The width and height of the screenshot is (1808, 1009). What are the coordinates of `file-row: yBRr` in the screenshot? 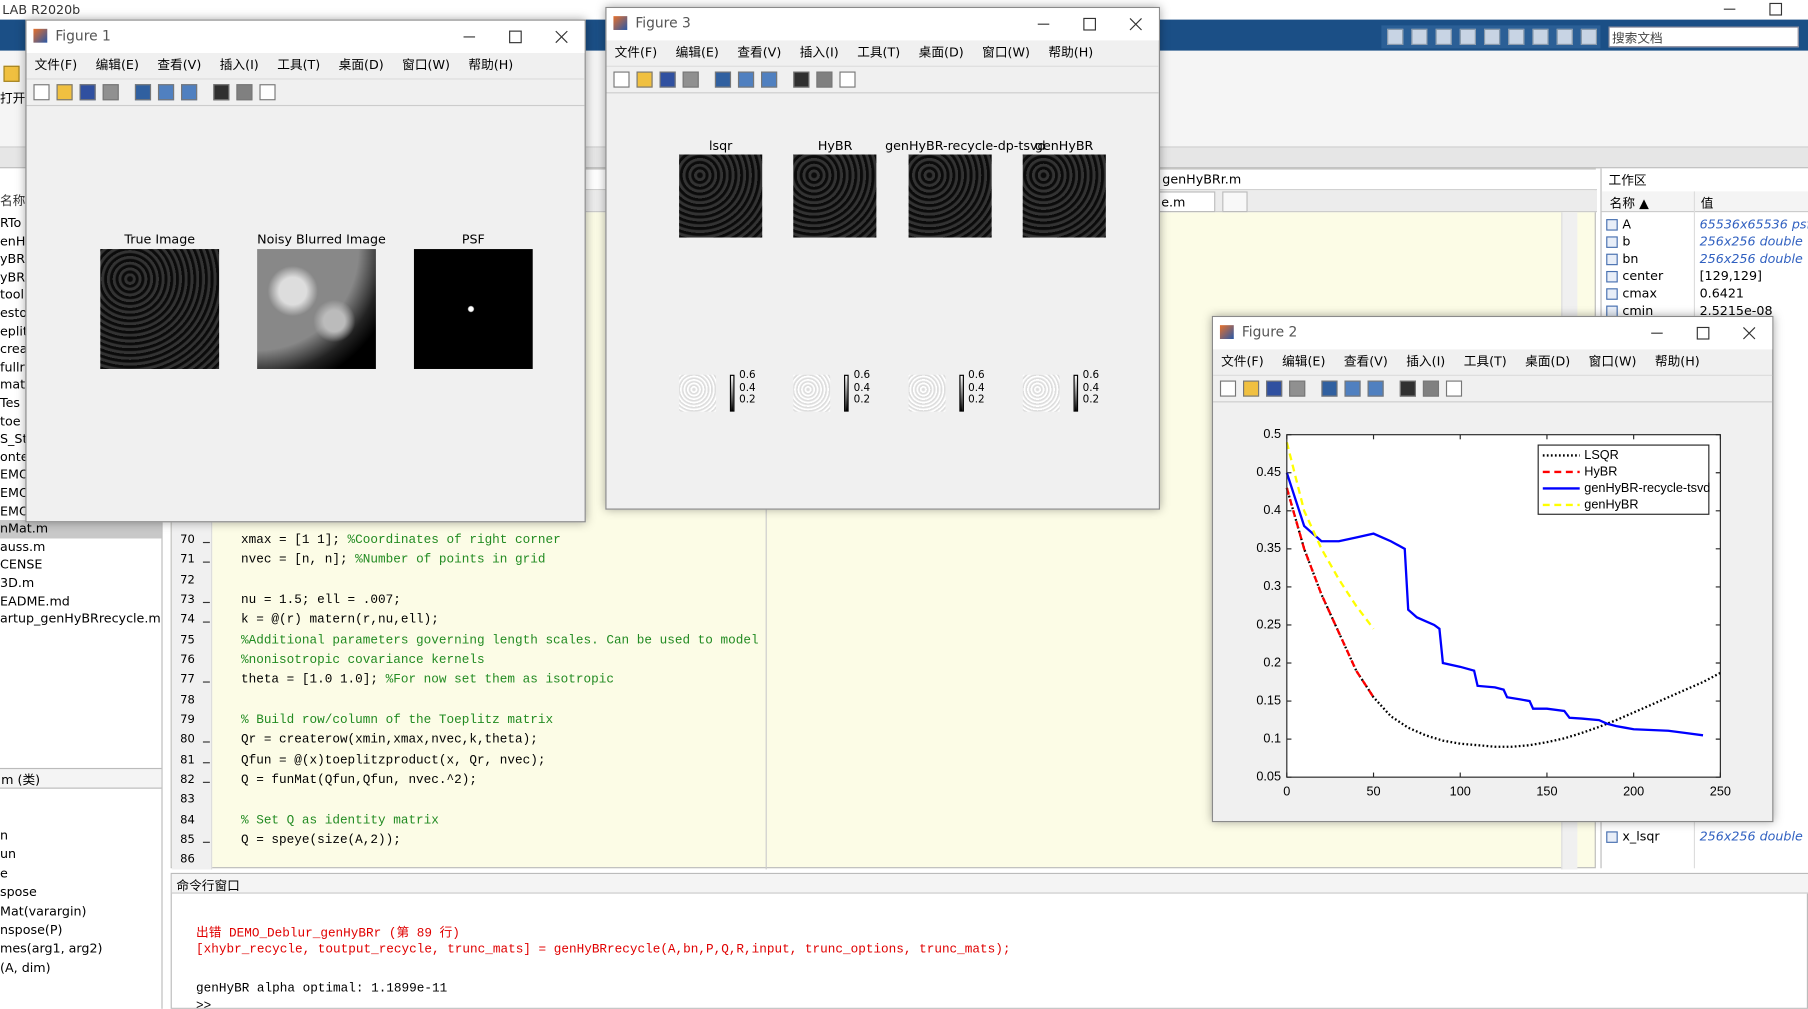 It's located at (80, 277).